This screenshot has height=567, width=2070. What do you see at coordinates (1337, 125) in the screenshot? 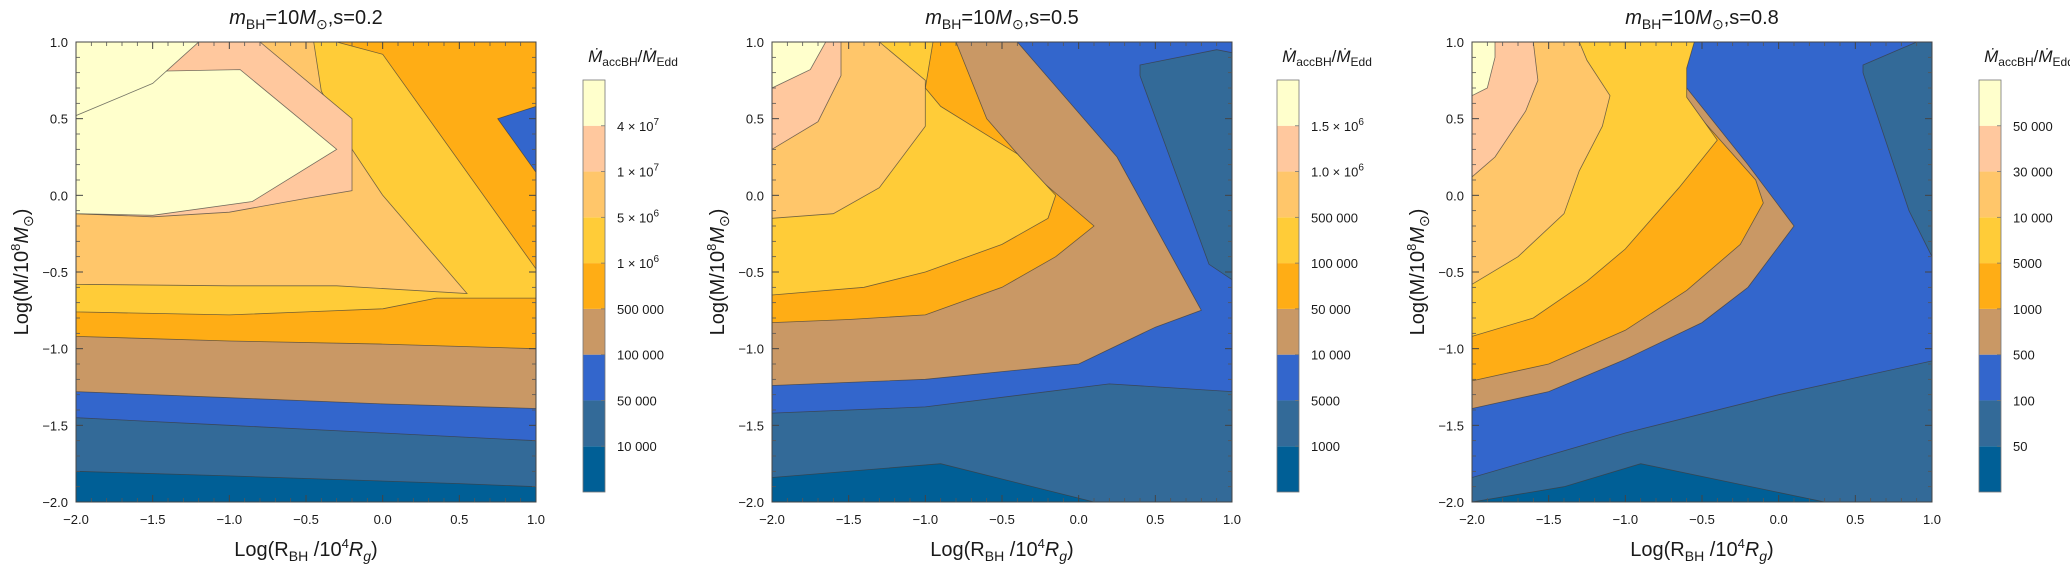
I see `colorbar-tick-label: 1.5 × 10⁶` at bounding box center [1337, 125].